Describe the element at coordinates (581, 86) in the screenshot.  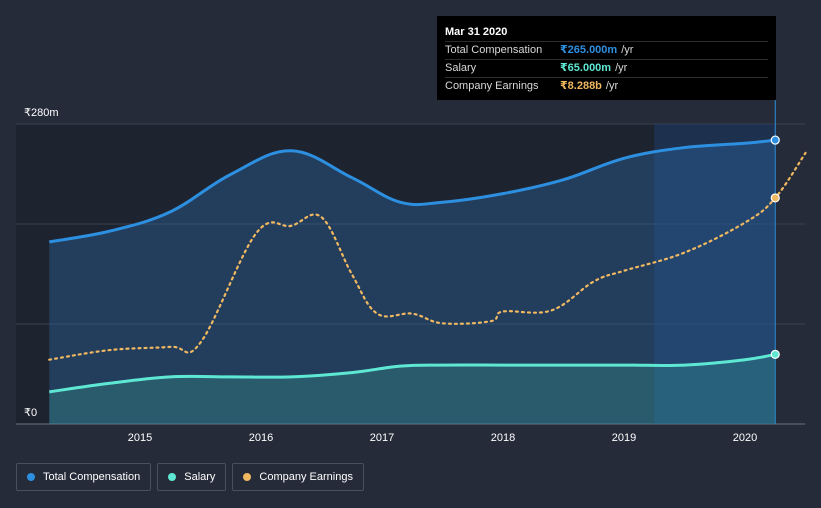
I see `tooltip-value: ₹8.288b` at that location.